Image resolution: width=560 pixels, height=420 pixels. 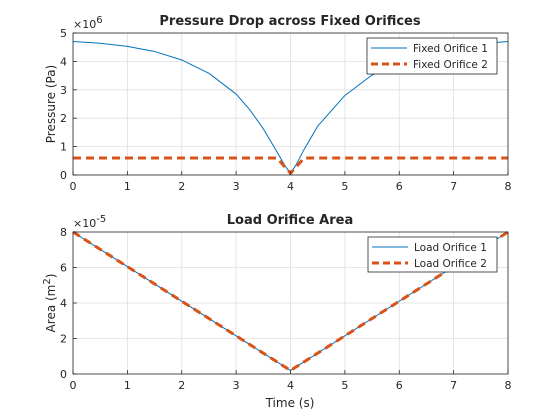 I want to click on top-y-exponent-base: ×10, so click(x=84, y=24).